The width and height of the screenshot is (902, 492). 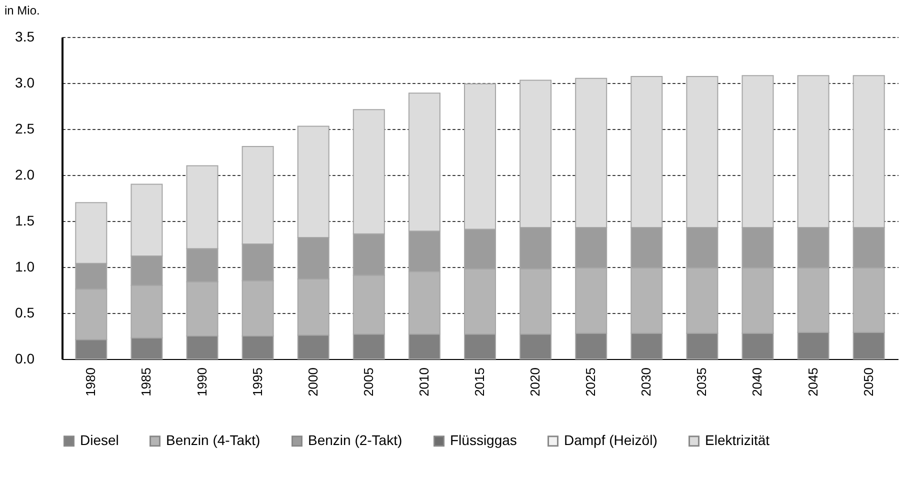 I want to click on x-tick-label: 1990, so click(x=202, y=382).